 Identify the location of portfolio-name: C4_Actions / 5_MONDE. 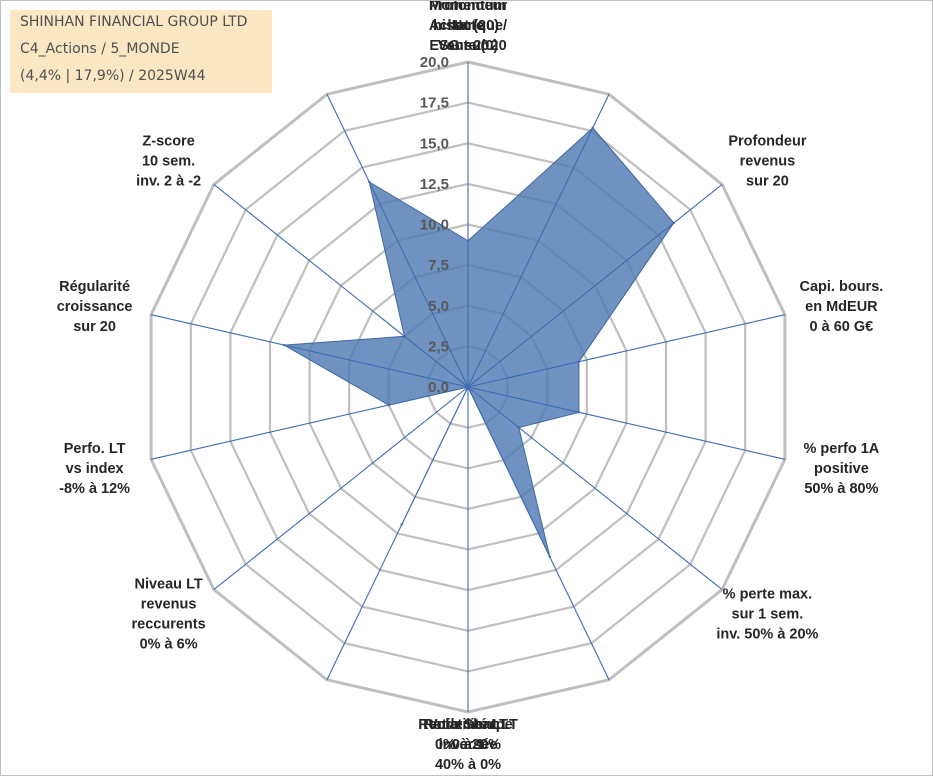
(100, 49).